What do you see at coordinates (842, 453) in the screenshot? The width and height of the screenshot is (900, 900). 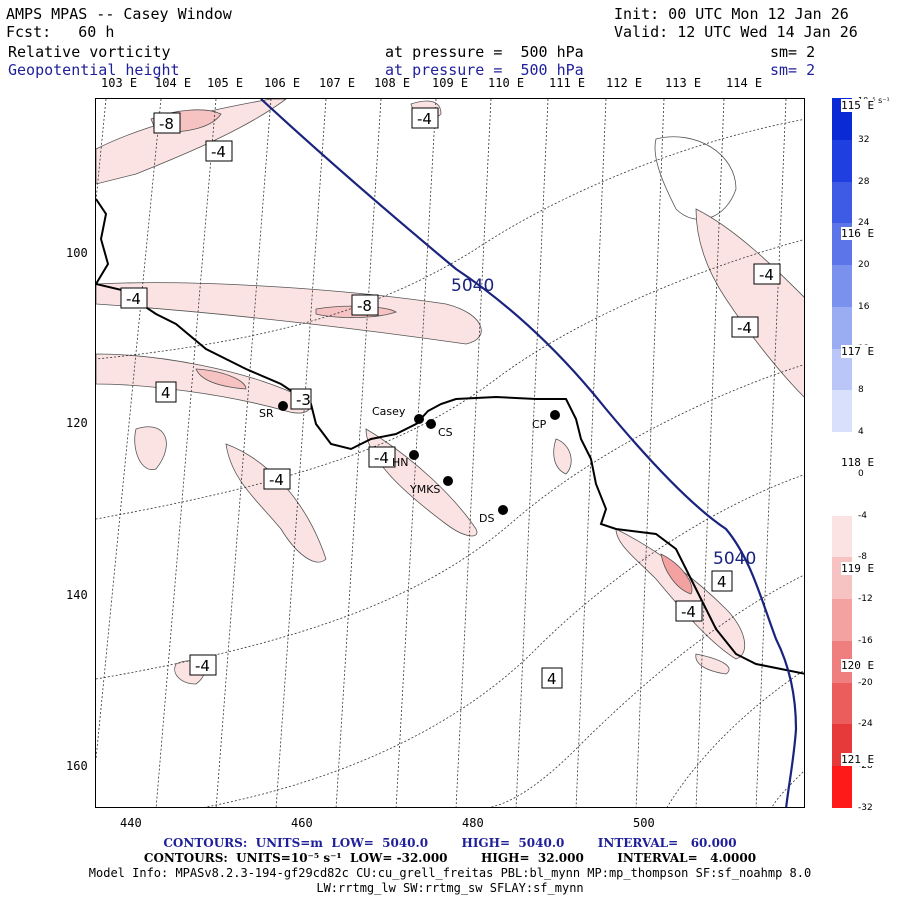 I see `colorbar` at bounding box center [842, 453].